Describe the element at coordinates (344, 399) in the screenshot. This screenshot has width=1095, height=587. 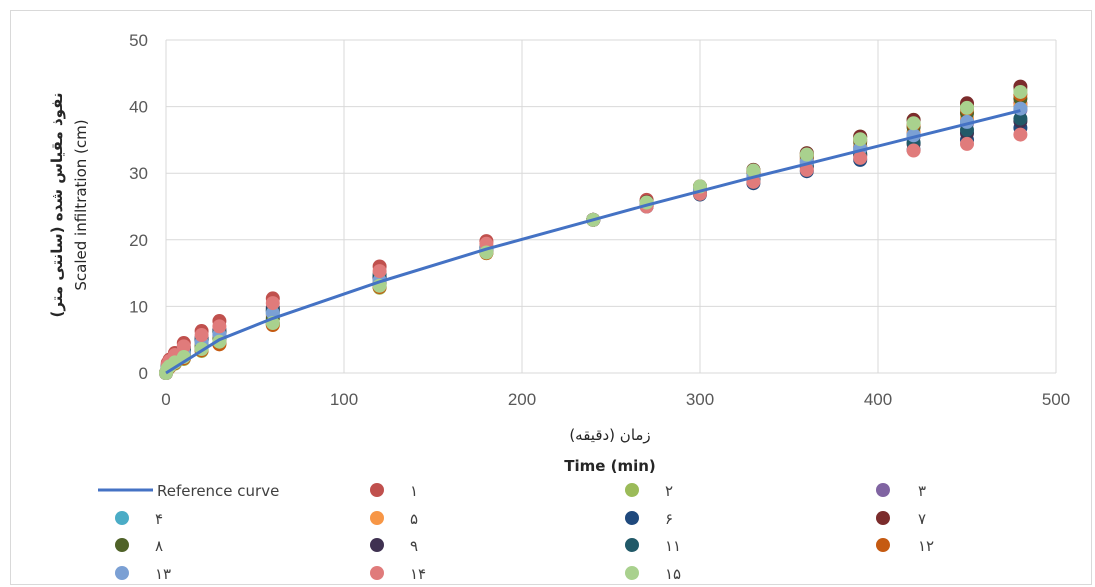
I see `x-tick-label: 100` at that location.